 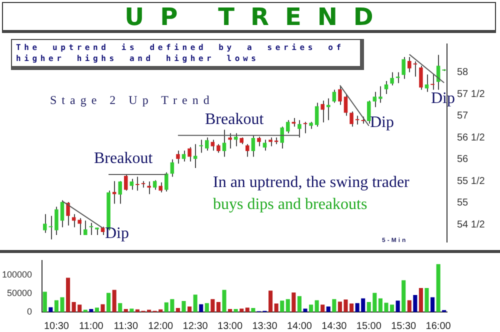 I want to click on y-tick-label: 54 1/2, so click(x=471, y=224).